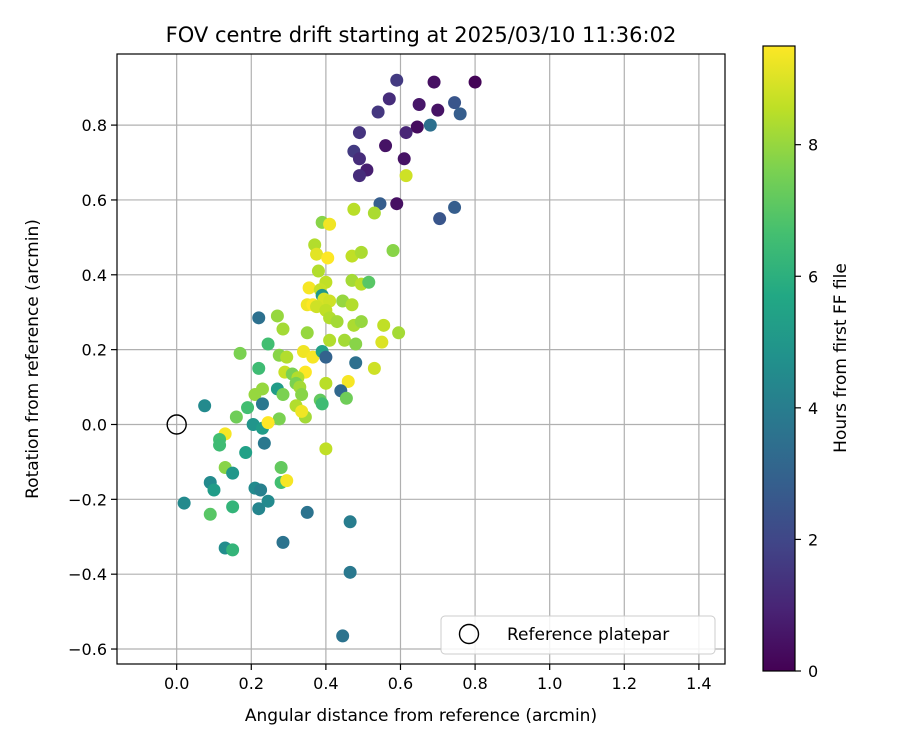 The width and height of the screenshot is (900, 750). What do you see at coordinates (251, 683) in the screenshot?
I see `x-tick-label: 0.2` at bounding box center [251, 683].